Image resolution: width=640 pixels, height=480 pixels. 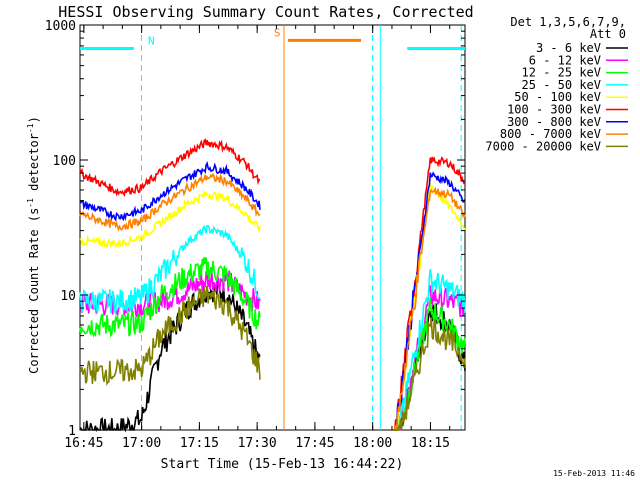 I want to click on footer-timestamp: 15-Feb-2013 11:46, so click(x=594, y=473).